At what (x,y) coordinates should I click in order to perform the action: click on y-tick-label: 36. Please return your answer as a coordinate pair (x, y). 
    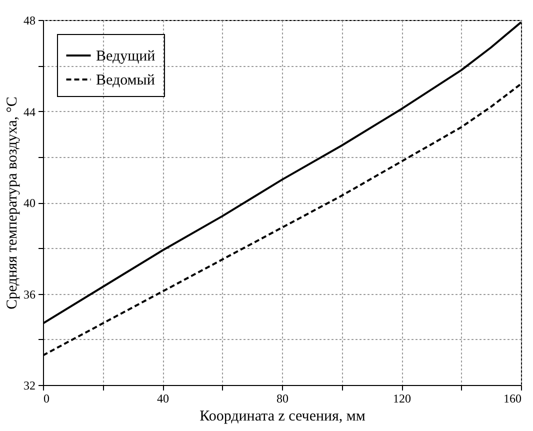
    Looking at the image, I should click on (30, 294).